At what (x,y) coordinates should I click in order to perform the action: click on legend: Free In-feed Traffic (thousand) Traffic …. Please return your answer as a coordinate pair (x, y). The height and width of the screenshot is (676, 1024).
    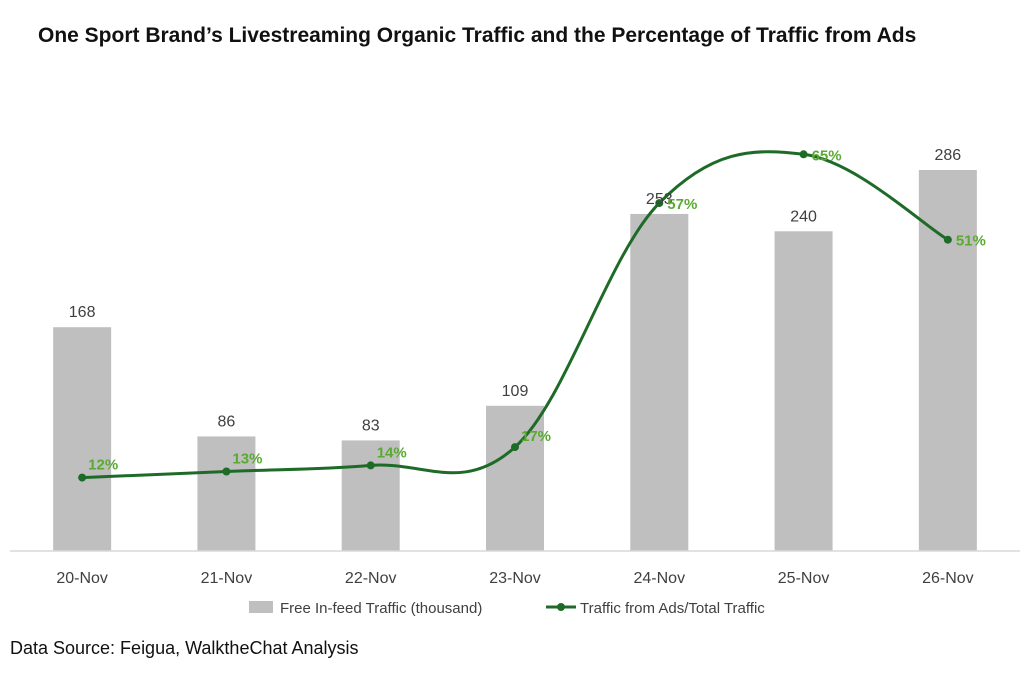
    Looking at the image, I should click on (507, 608).